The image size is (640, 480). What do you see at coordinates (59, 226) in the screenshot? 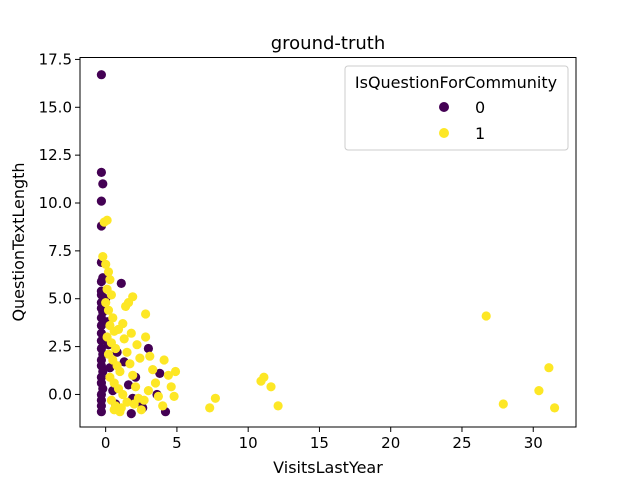
I see `y-axis: 0.0 2.5 5.0 7.5 10.0 12.5 15.0 17.5` at bounding box center [59, 226].